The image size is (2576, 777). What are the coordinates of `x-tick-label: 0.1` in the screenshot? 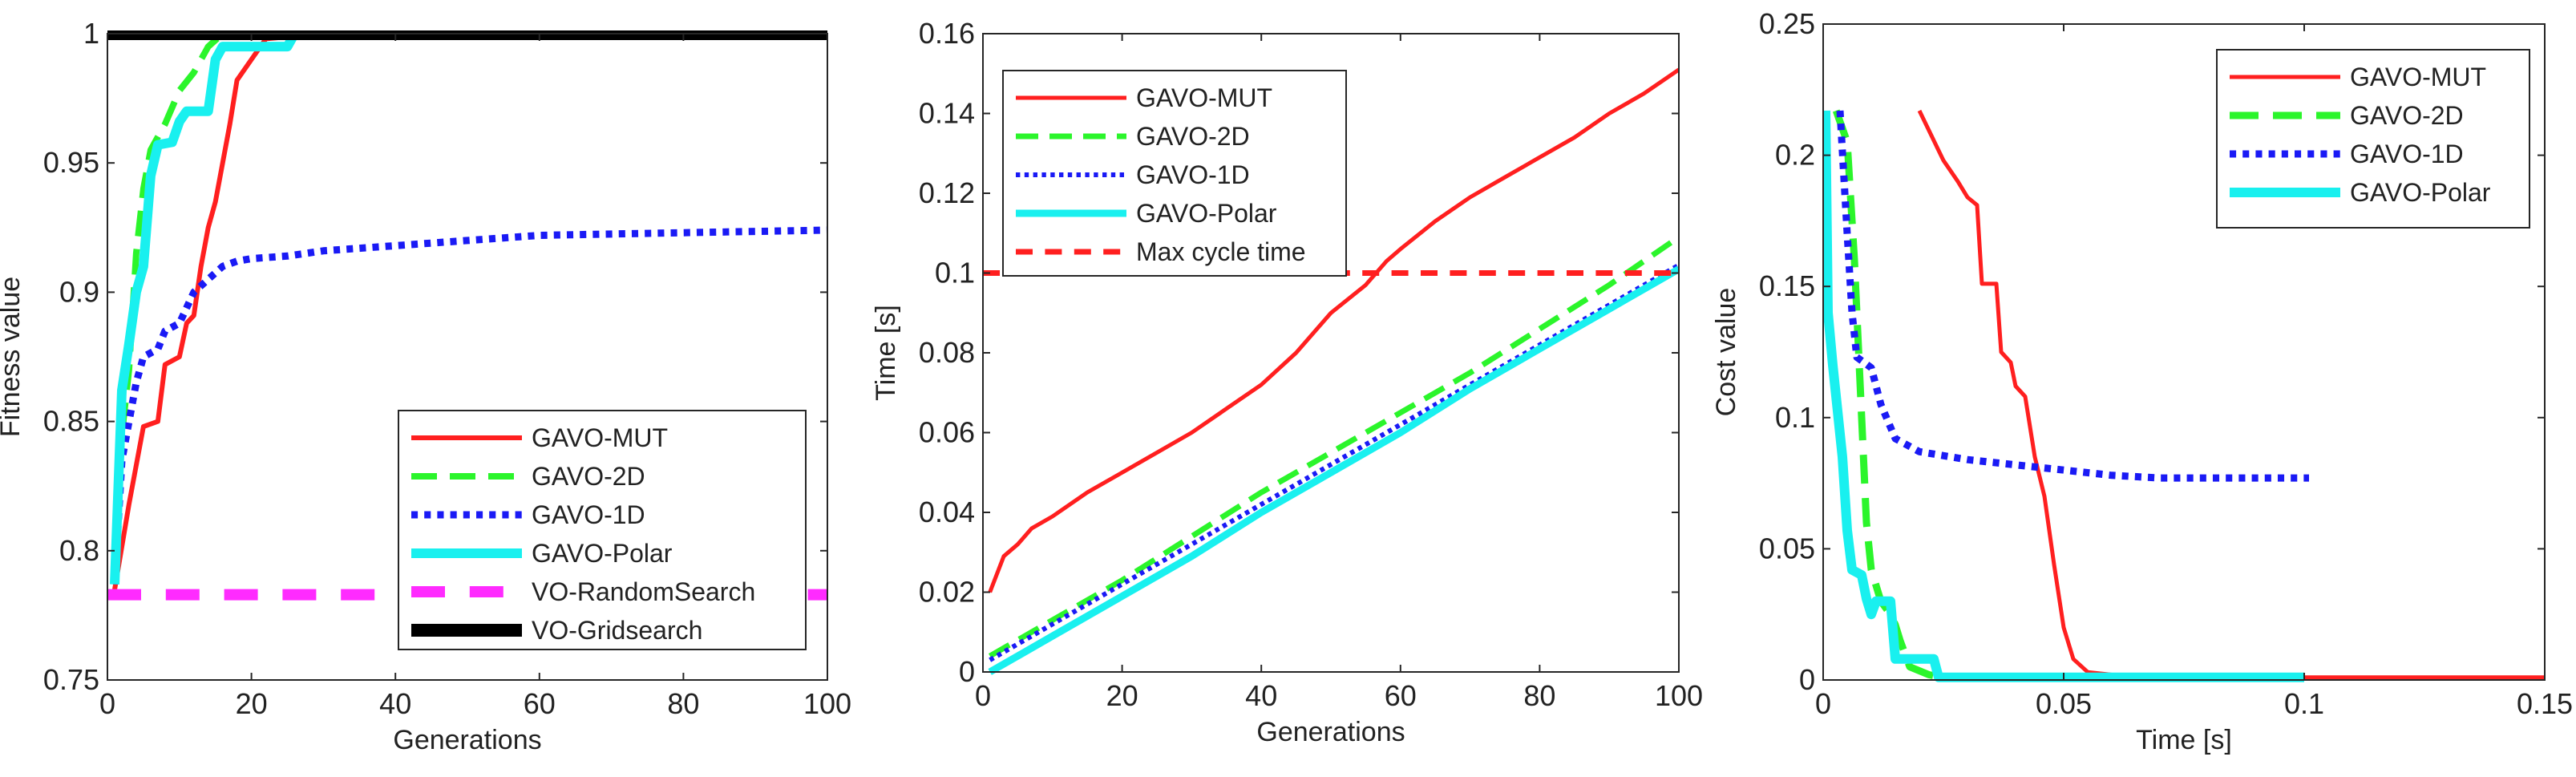 It's located at (2304, 703).